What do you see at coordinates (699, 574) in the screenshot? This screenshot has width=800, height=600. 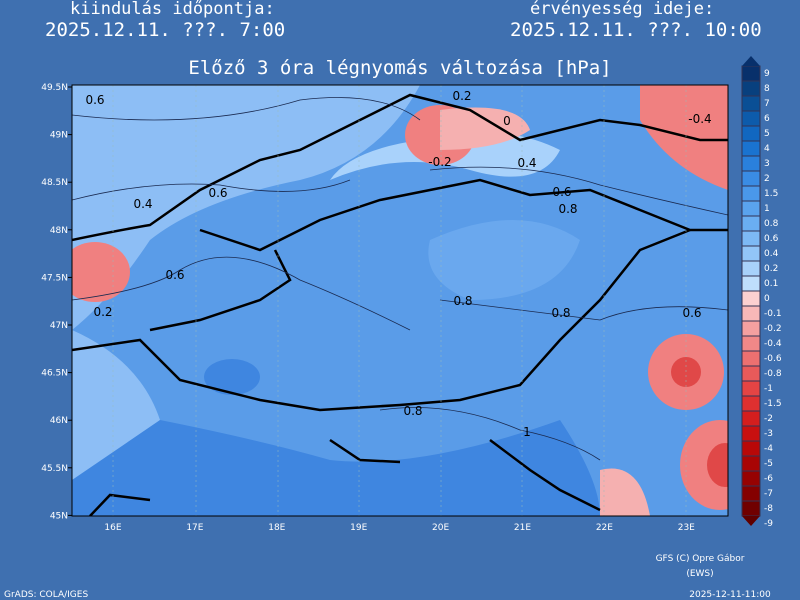 I see `credit-2: (EWS)` at bounding box center [699, 574].